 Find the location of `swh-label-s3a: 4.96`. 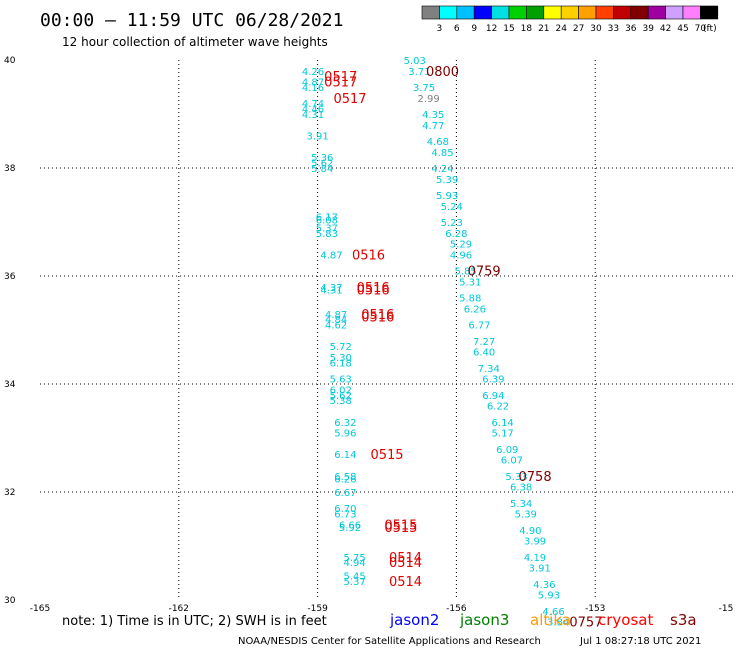

swh-label-s3a: 4.96 is located at coordinates (461, 255).